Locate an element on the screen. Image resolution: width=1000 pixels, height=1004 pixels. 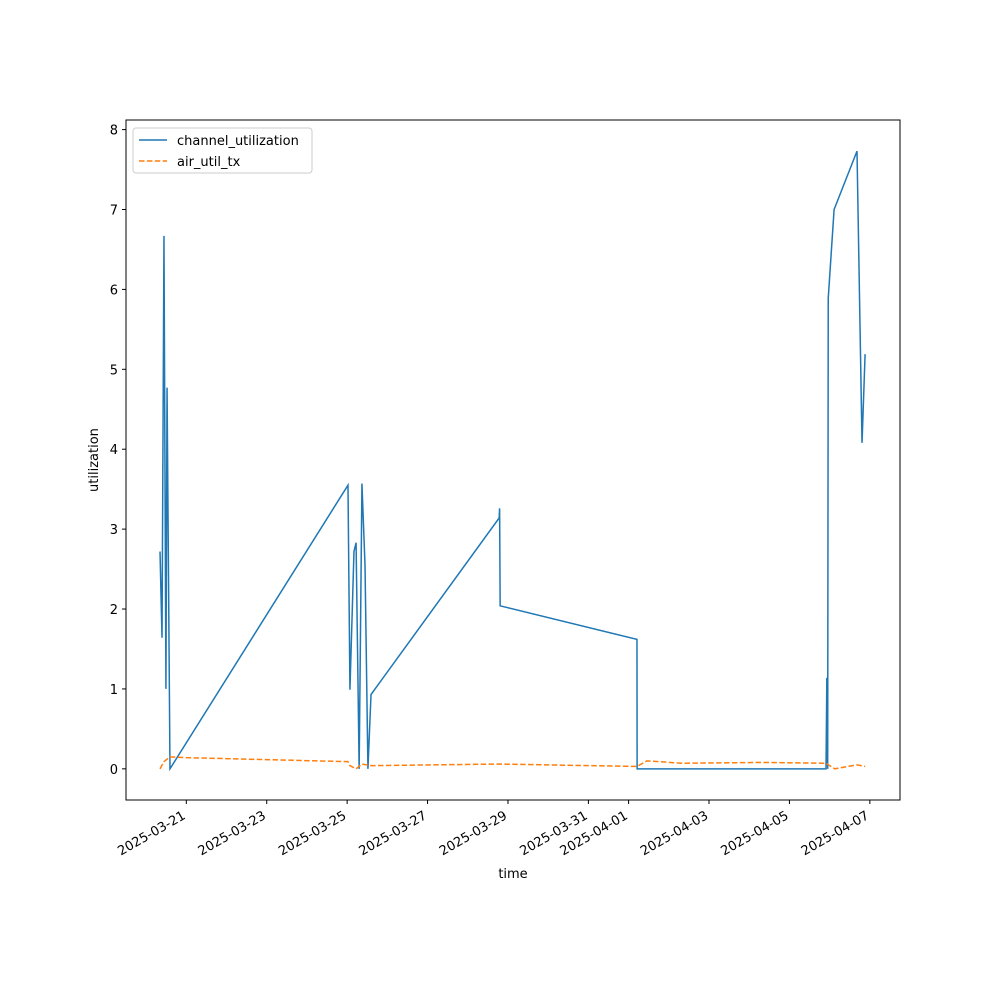
legend-box is located at coordinates (222, 150).